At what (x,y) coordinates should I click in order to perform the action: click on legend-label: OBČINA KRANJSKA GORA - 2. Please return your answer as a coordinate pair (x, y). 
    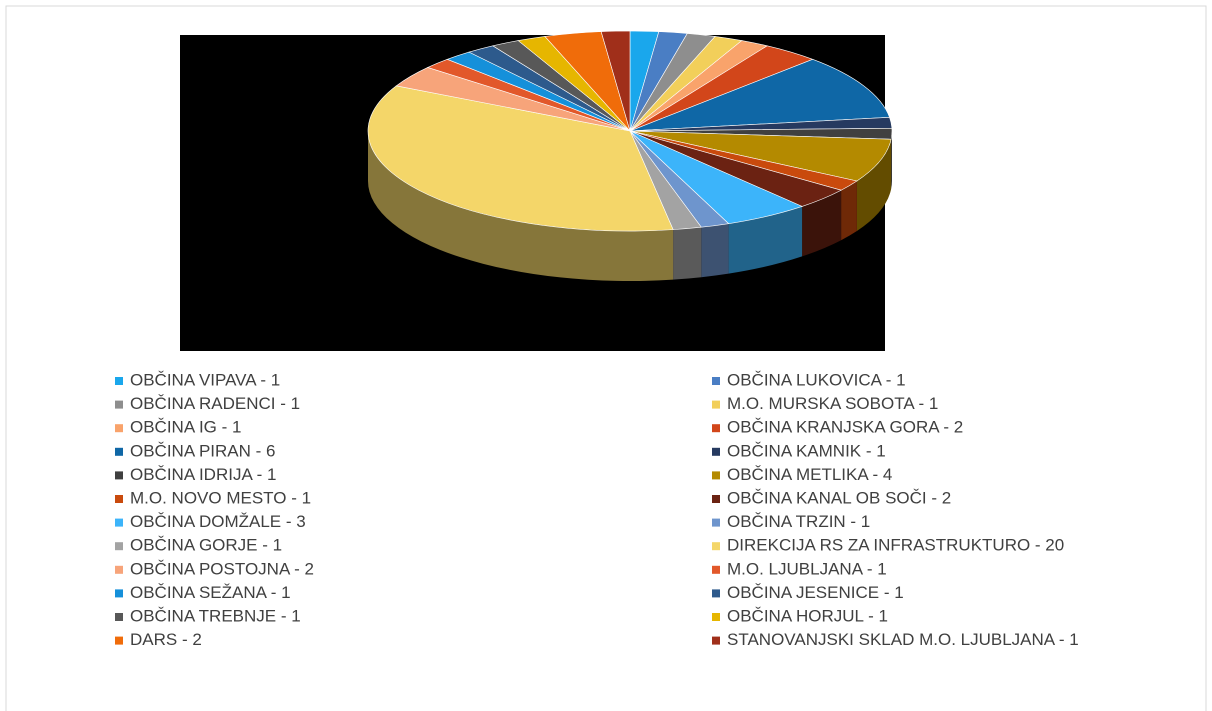
    Looking at the image, I should click on (845, 427).